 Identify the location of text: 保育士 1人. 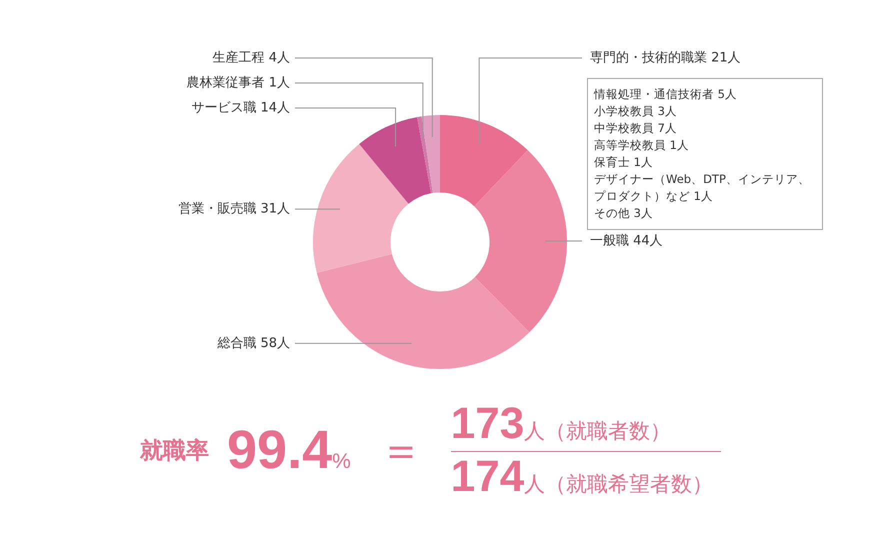
(624, 162).